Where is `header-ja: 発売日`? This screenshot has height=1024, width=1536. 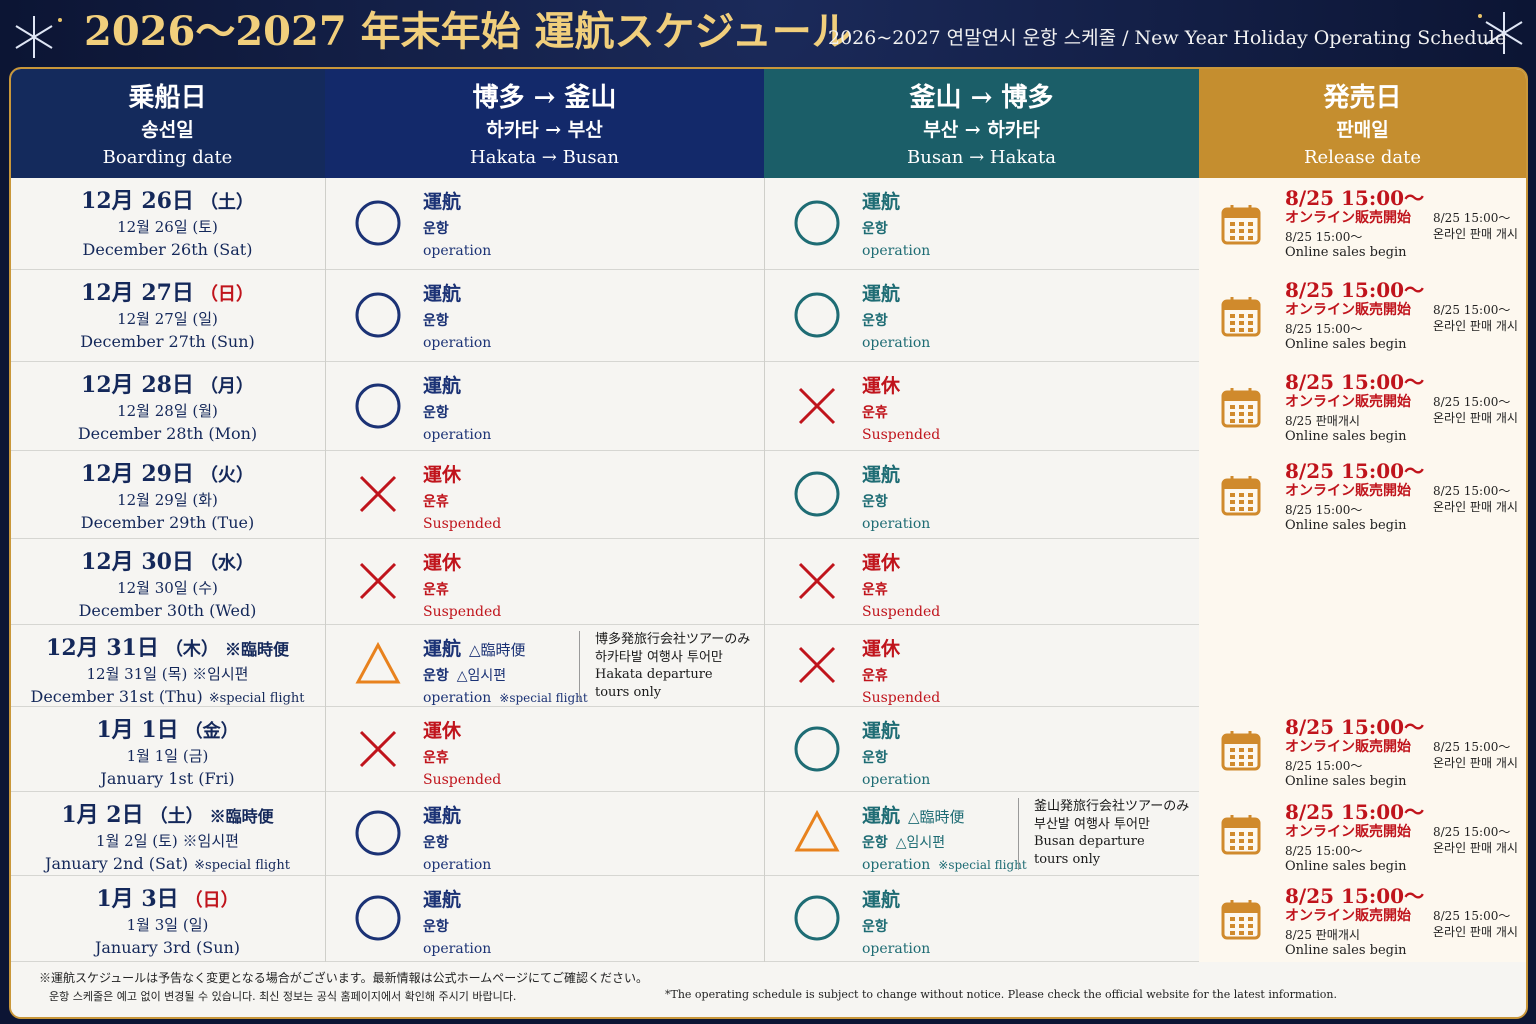 header-ja: 発売日 is located at coordinates (1362, 98).